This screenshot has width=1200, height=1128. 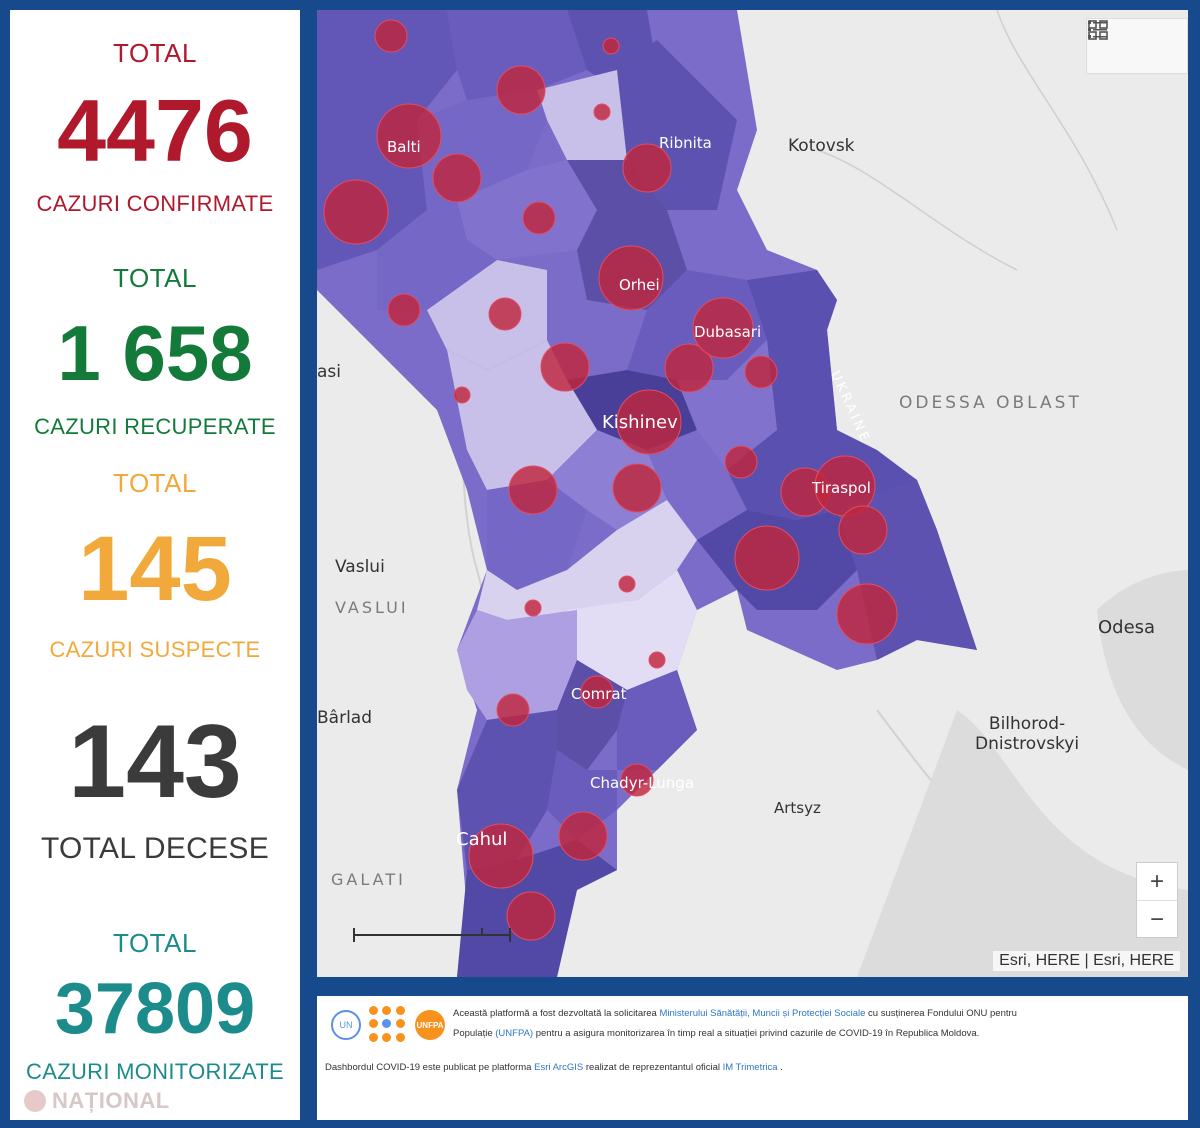 What do you see at coordinates (404, 147) in the screenshot?
I see `map-label-balti: Balti` at bounding box center [404, 147].